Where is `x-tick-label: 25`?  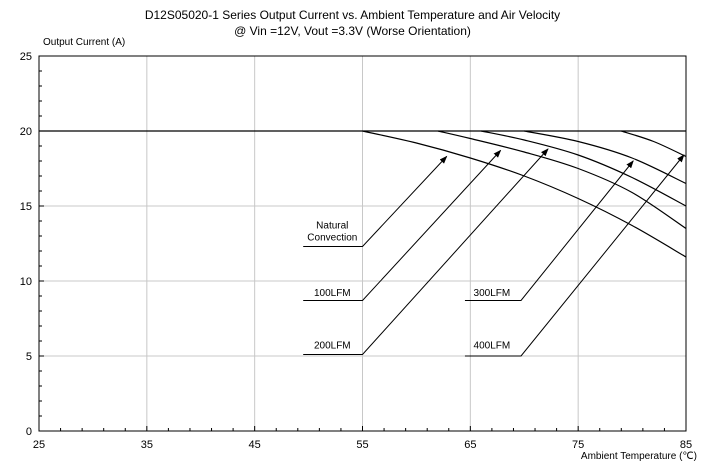
x-tick-label: 25 is located at coordinates (39, 445).